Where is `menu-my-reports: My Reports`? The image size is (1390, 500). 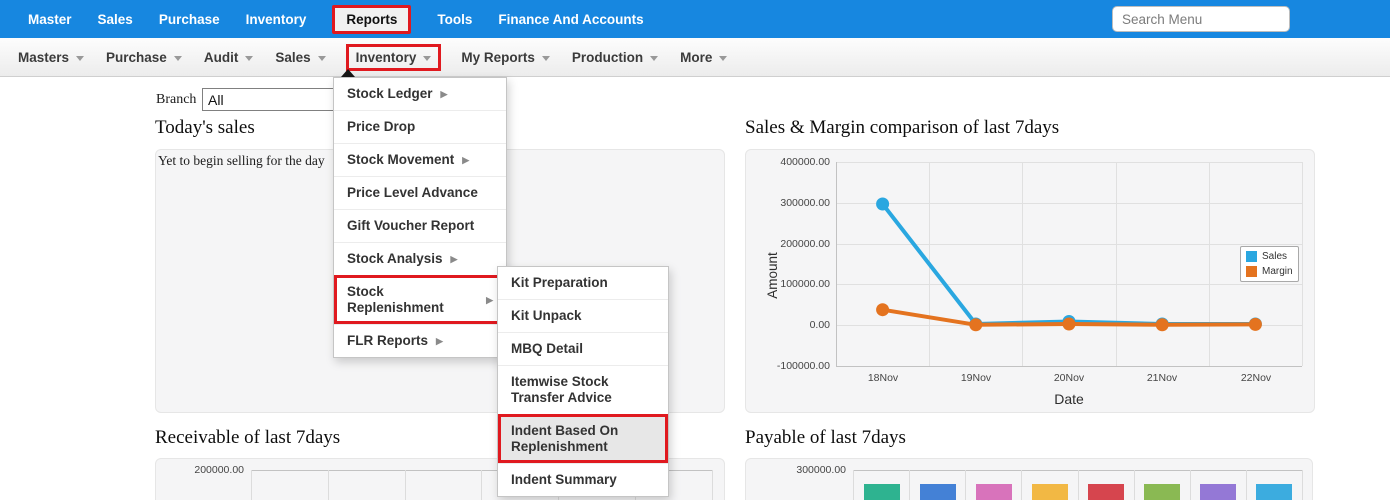 menu-my-reports: My Reports is located at coordinates (505, 57).